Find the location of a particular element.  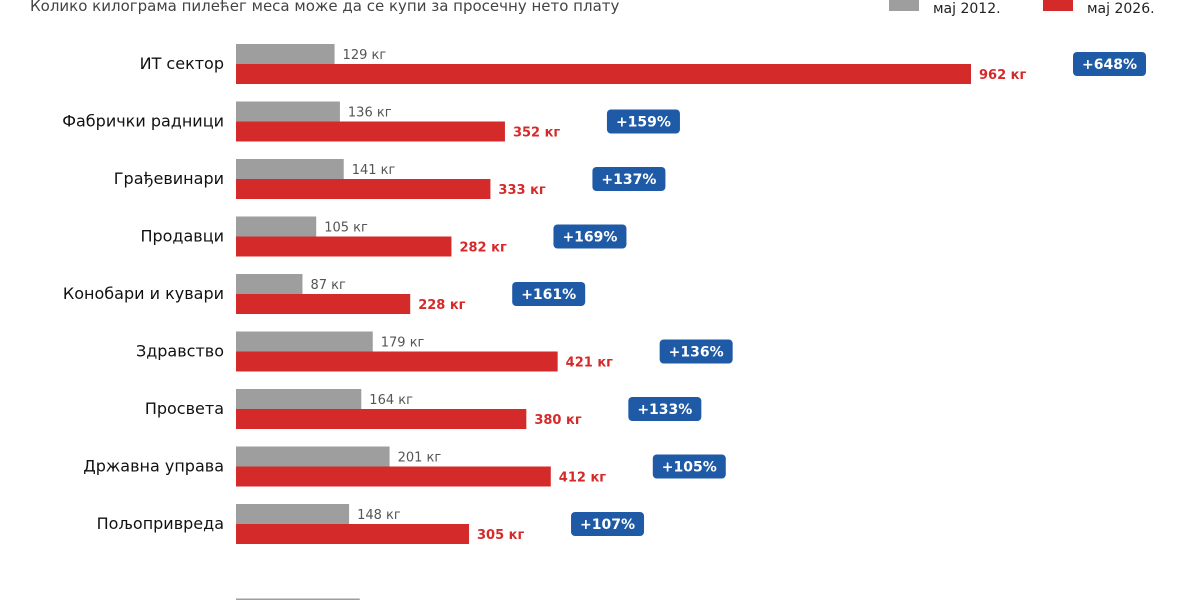

change-badge-label: +648% is located at coordinates (1109, 65).